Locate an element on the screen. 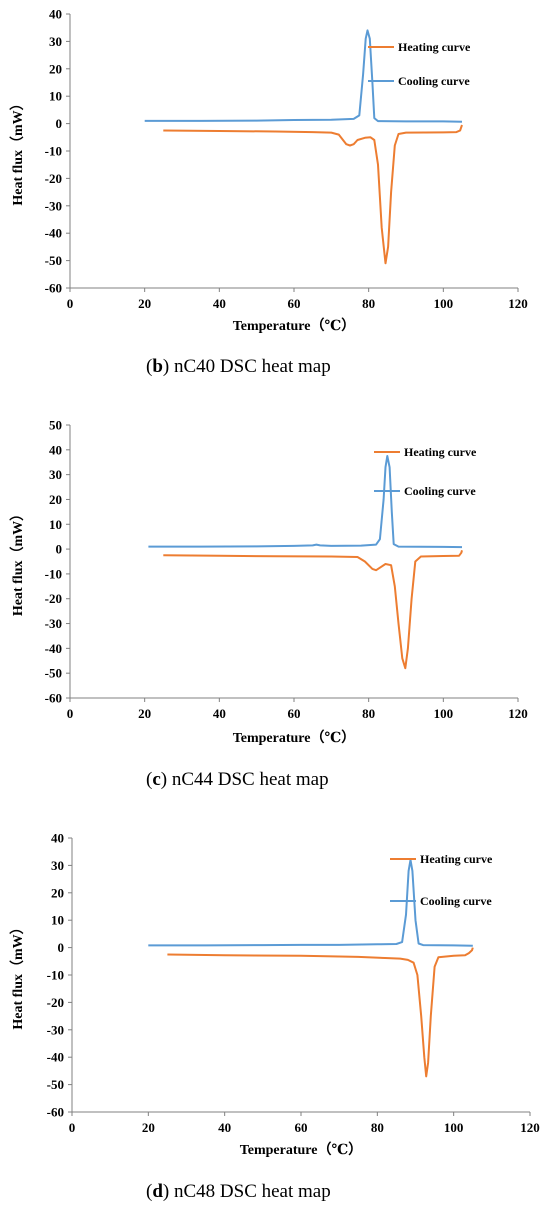 The height and width of the screenshot is (1215, 550). caption-text: nC40 DSC heat map is located at coordinates (250, 366).